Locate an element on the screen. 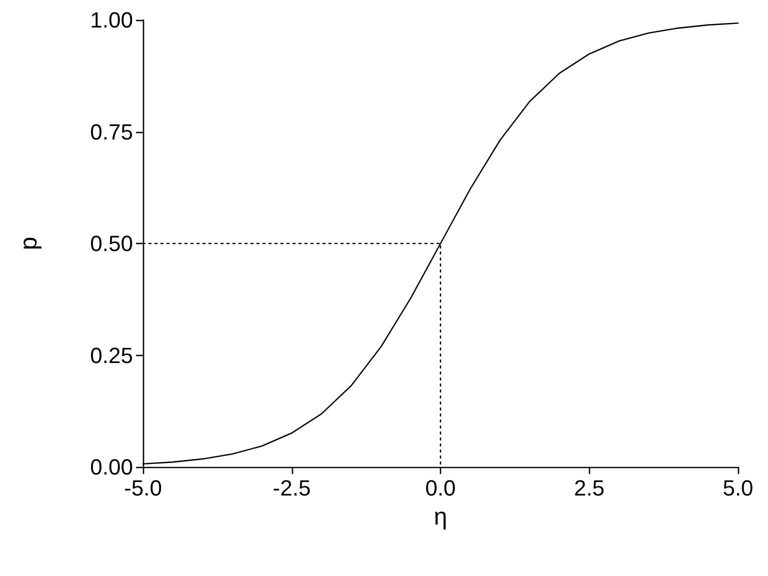 Image resolution: width=768 pixels, height=576 pixels. y-tick-label: 0.75 is located at coordinates (111, 131).